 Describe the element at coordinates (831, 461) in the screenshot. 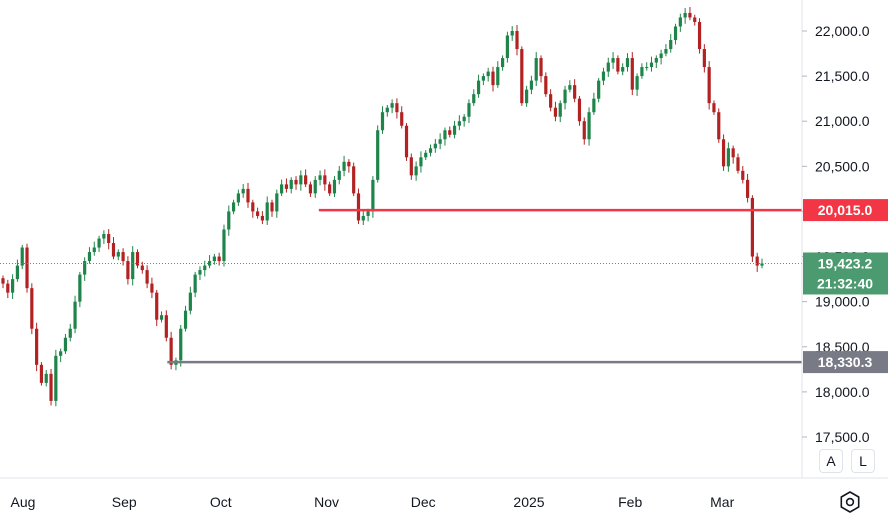

I see `auto-scale-button: A` at that location.